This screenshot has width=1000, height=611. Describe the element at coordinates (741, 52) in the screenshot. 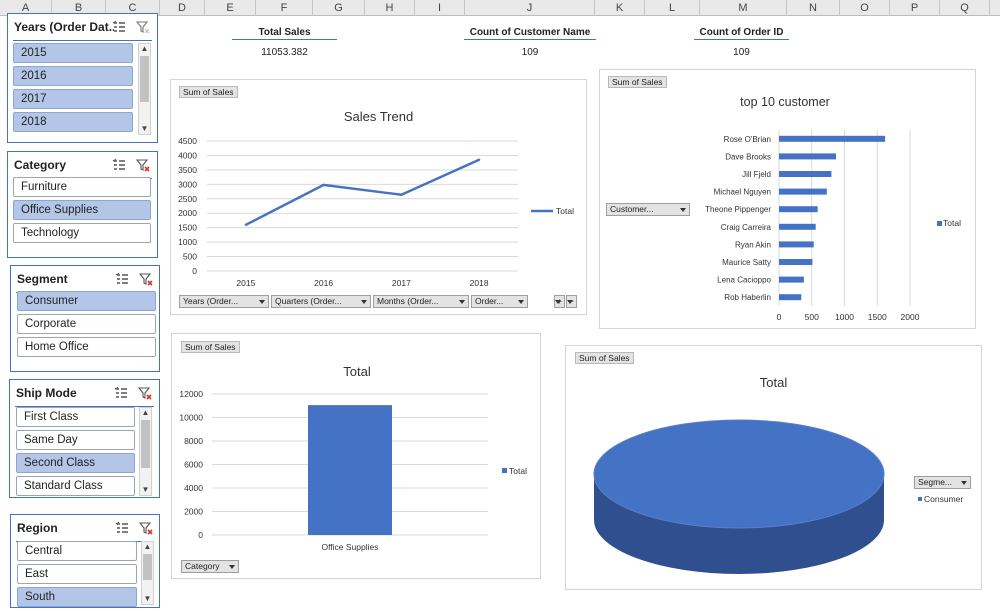

I see `kpi-order-count-value: 109` at that location.